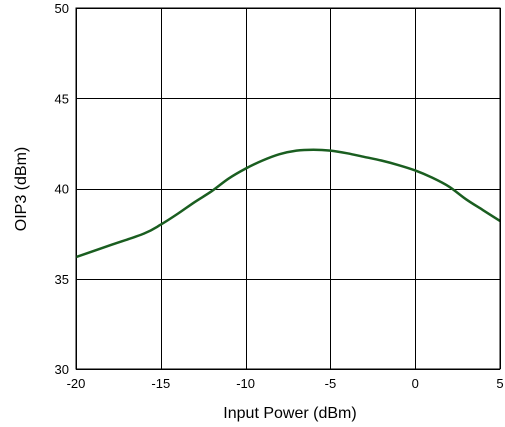  What do you see at coordinates (62, 98) in the screenshot?
I see `y-tick-label: 45` at bounding box center [62, 98].